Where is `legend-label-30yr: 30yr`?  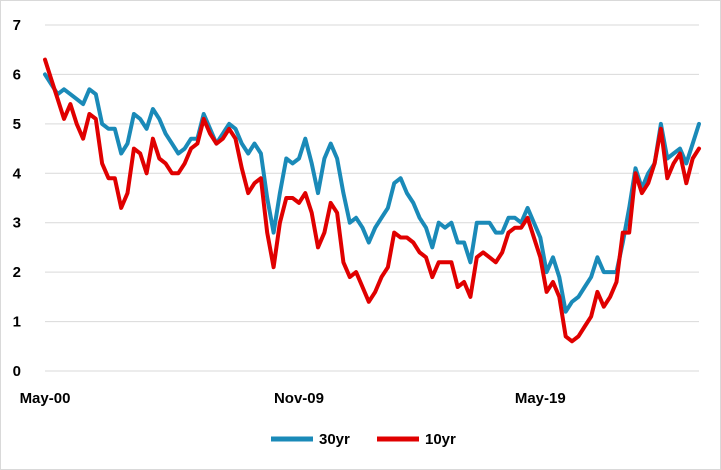
legend-label-30yr: 30yr is located at coordinates (334, 439).